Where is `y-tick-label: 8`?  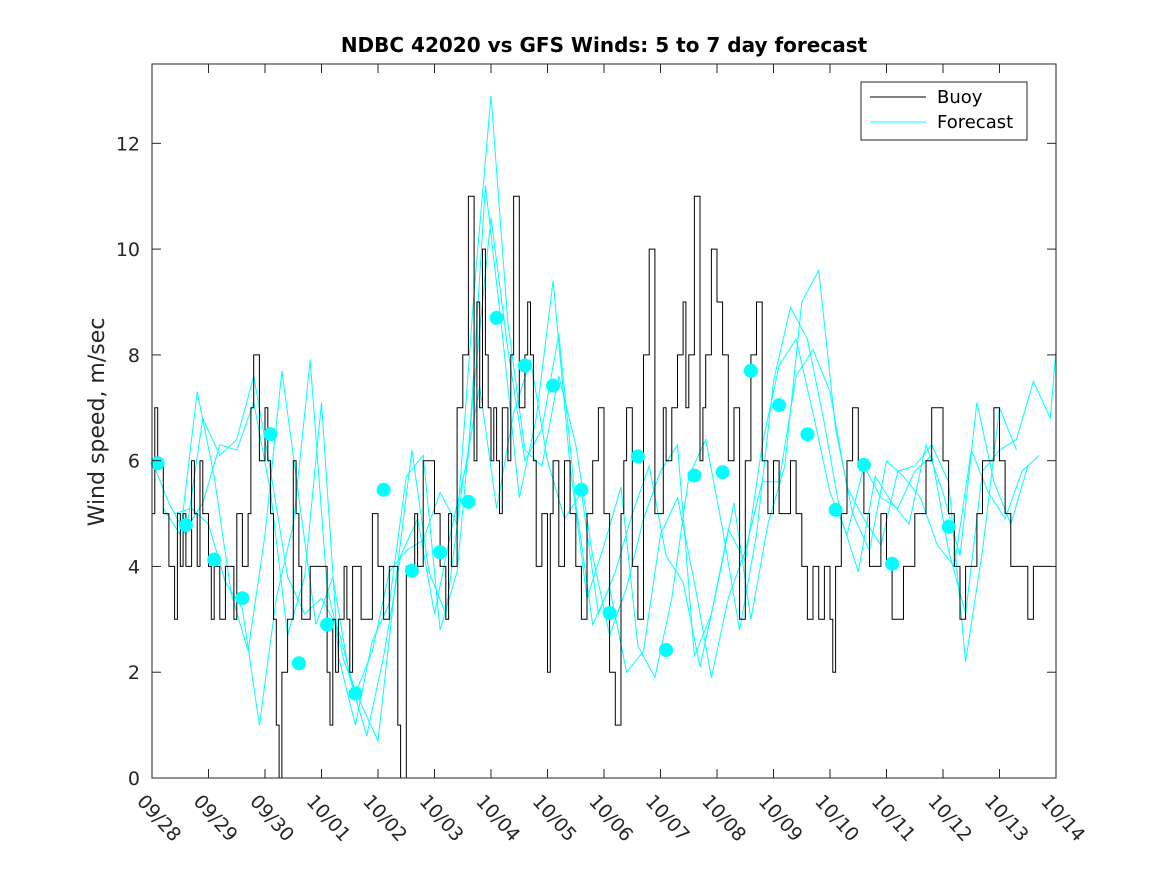 y-tick-label: 8 is located at coordinates (134, 356).